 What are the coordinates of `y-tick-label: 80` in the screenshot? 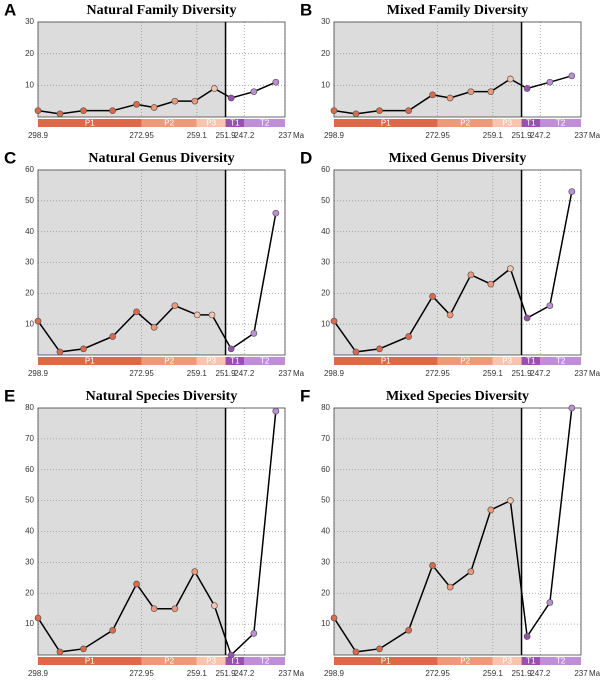 It's located at (29, 407).